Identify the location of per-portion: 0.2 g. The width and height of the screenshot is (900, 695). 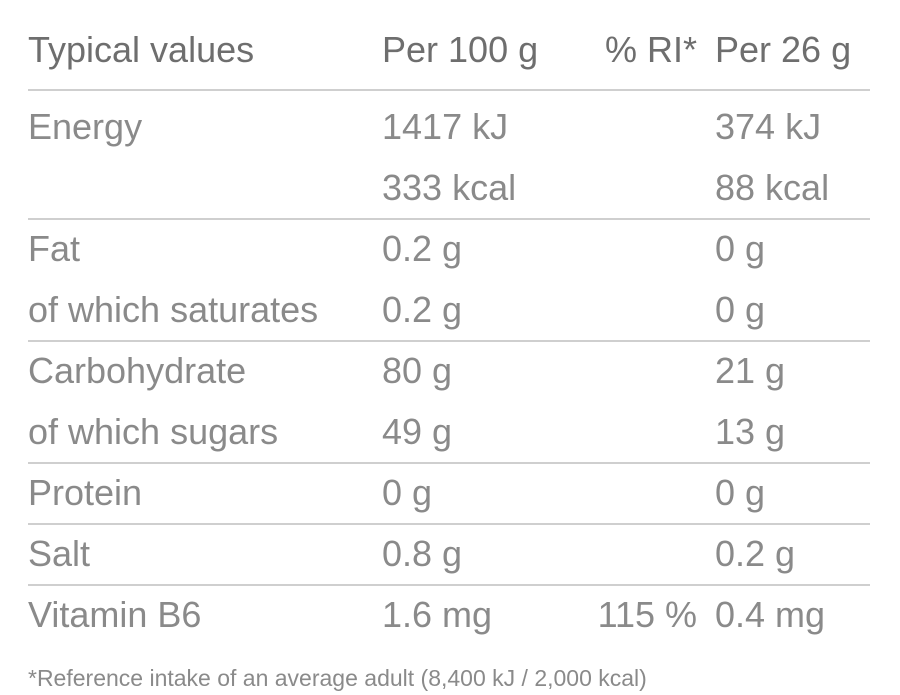
(755, 553).